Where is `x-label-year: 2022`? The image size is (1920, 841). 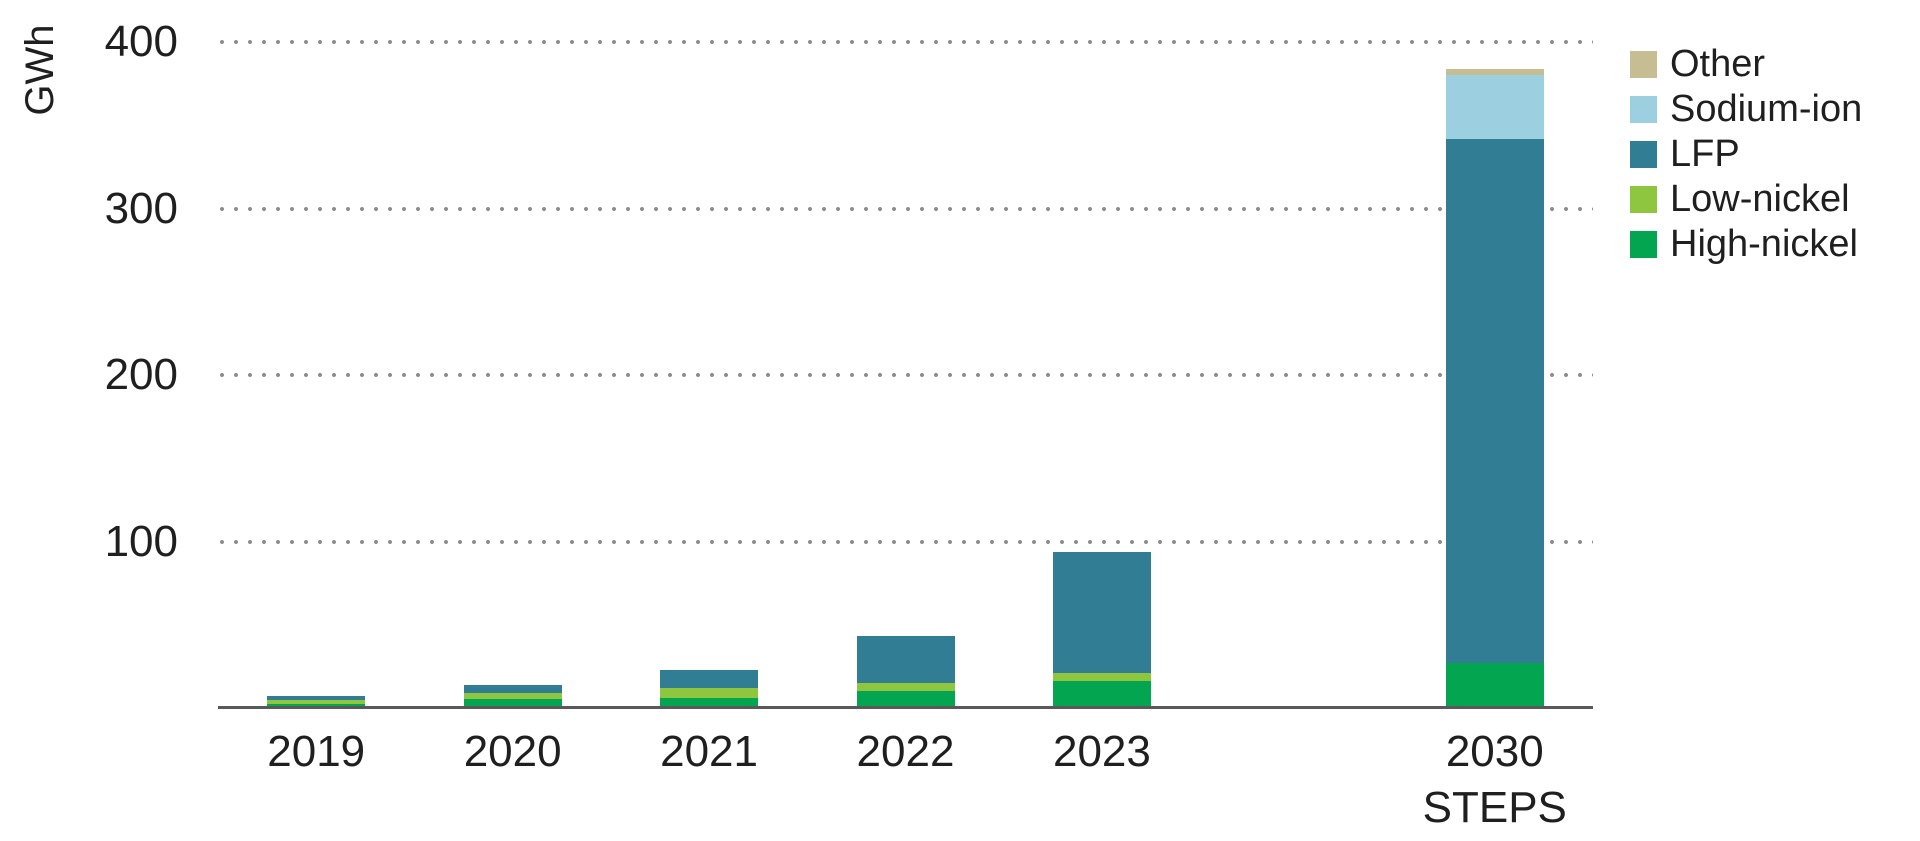
x-label-year: 2022 is located at coordinates (905, 751).